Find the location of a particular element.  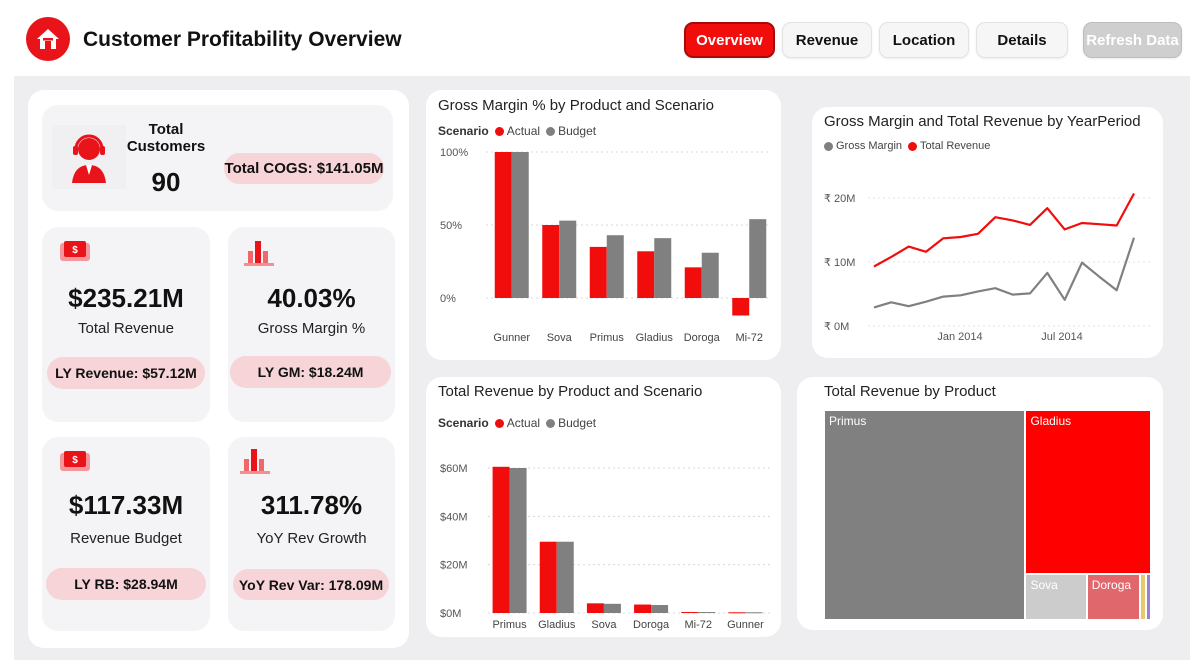

legend-gross-margin: Gross Margin is located at coordinates (863, 146).